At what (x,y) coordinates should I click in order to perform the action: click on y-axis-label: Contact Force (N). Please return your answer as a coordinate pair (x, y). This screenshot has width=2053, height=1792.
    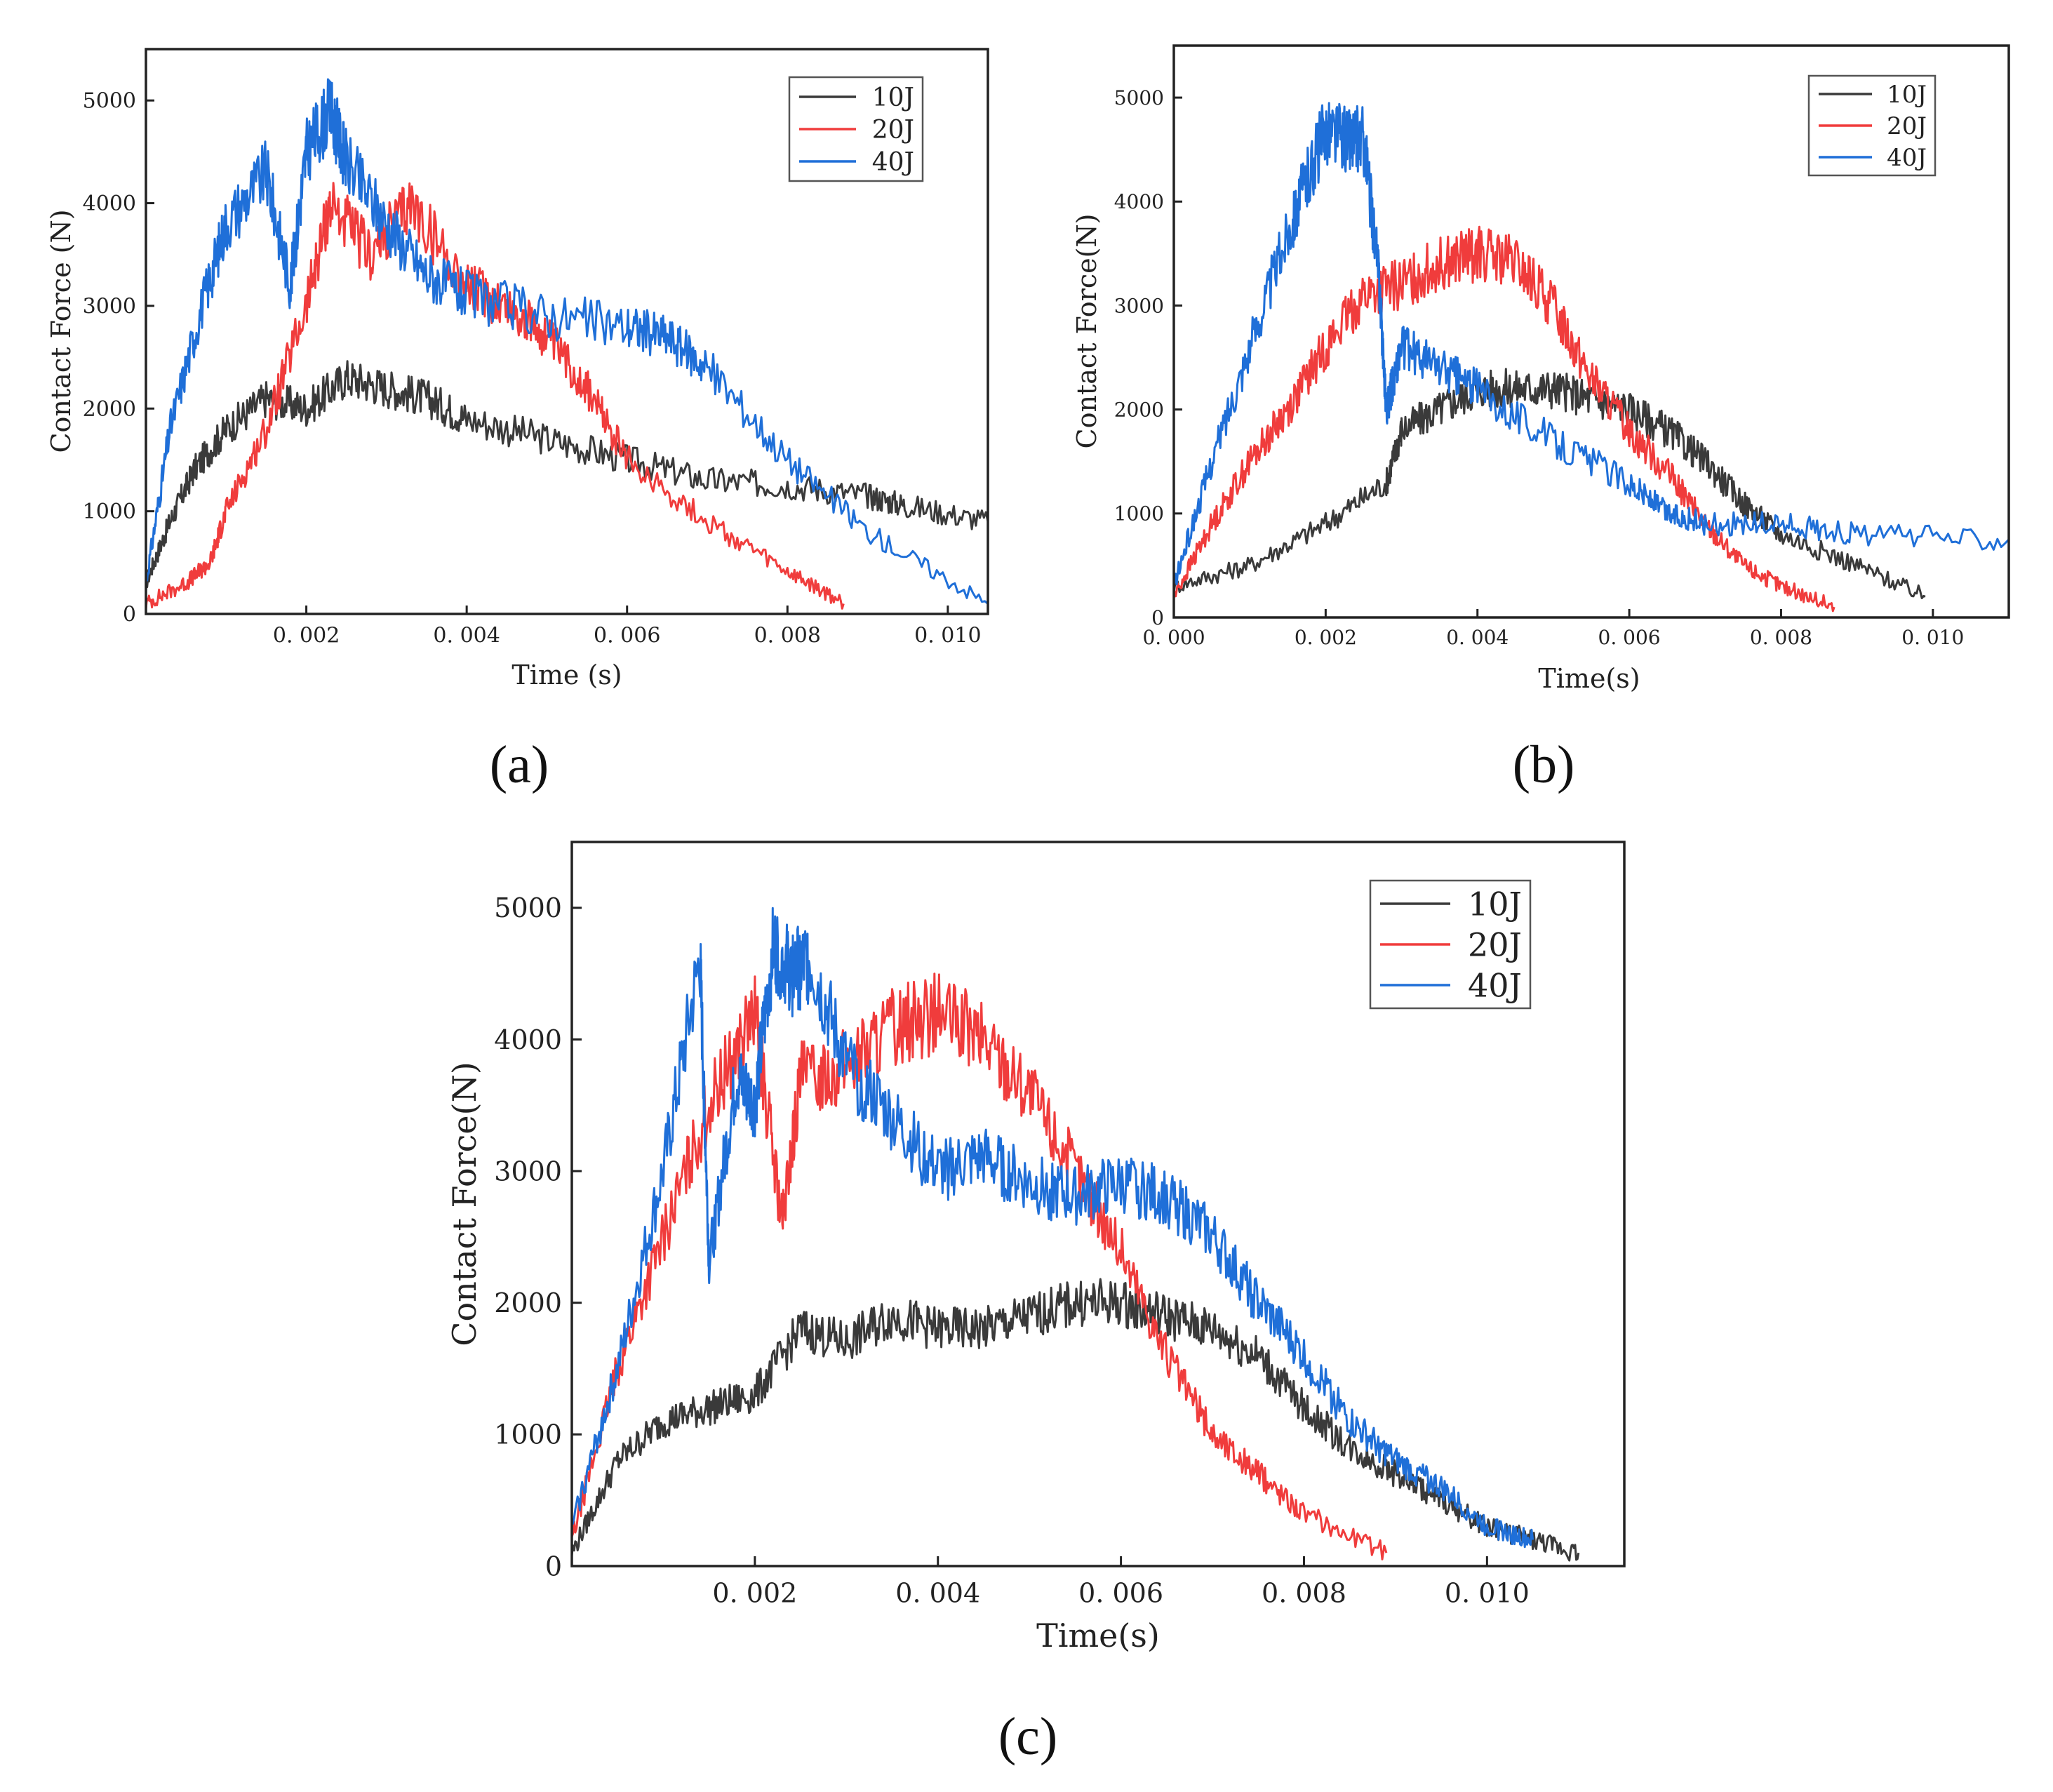
    Looking at the image, I should click on (61, 331).